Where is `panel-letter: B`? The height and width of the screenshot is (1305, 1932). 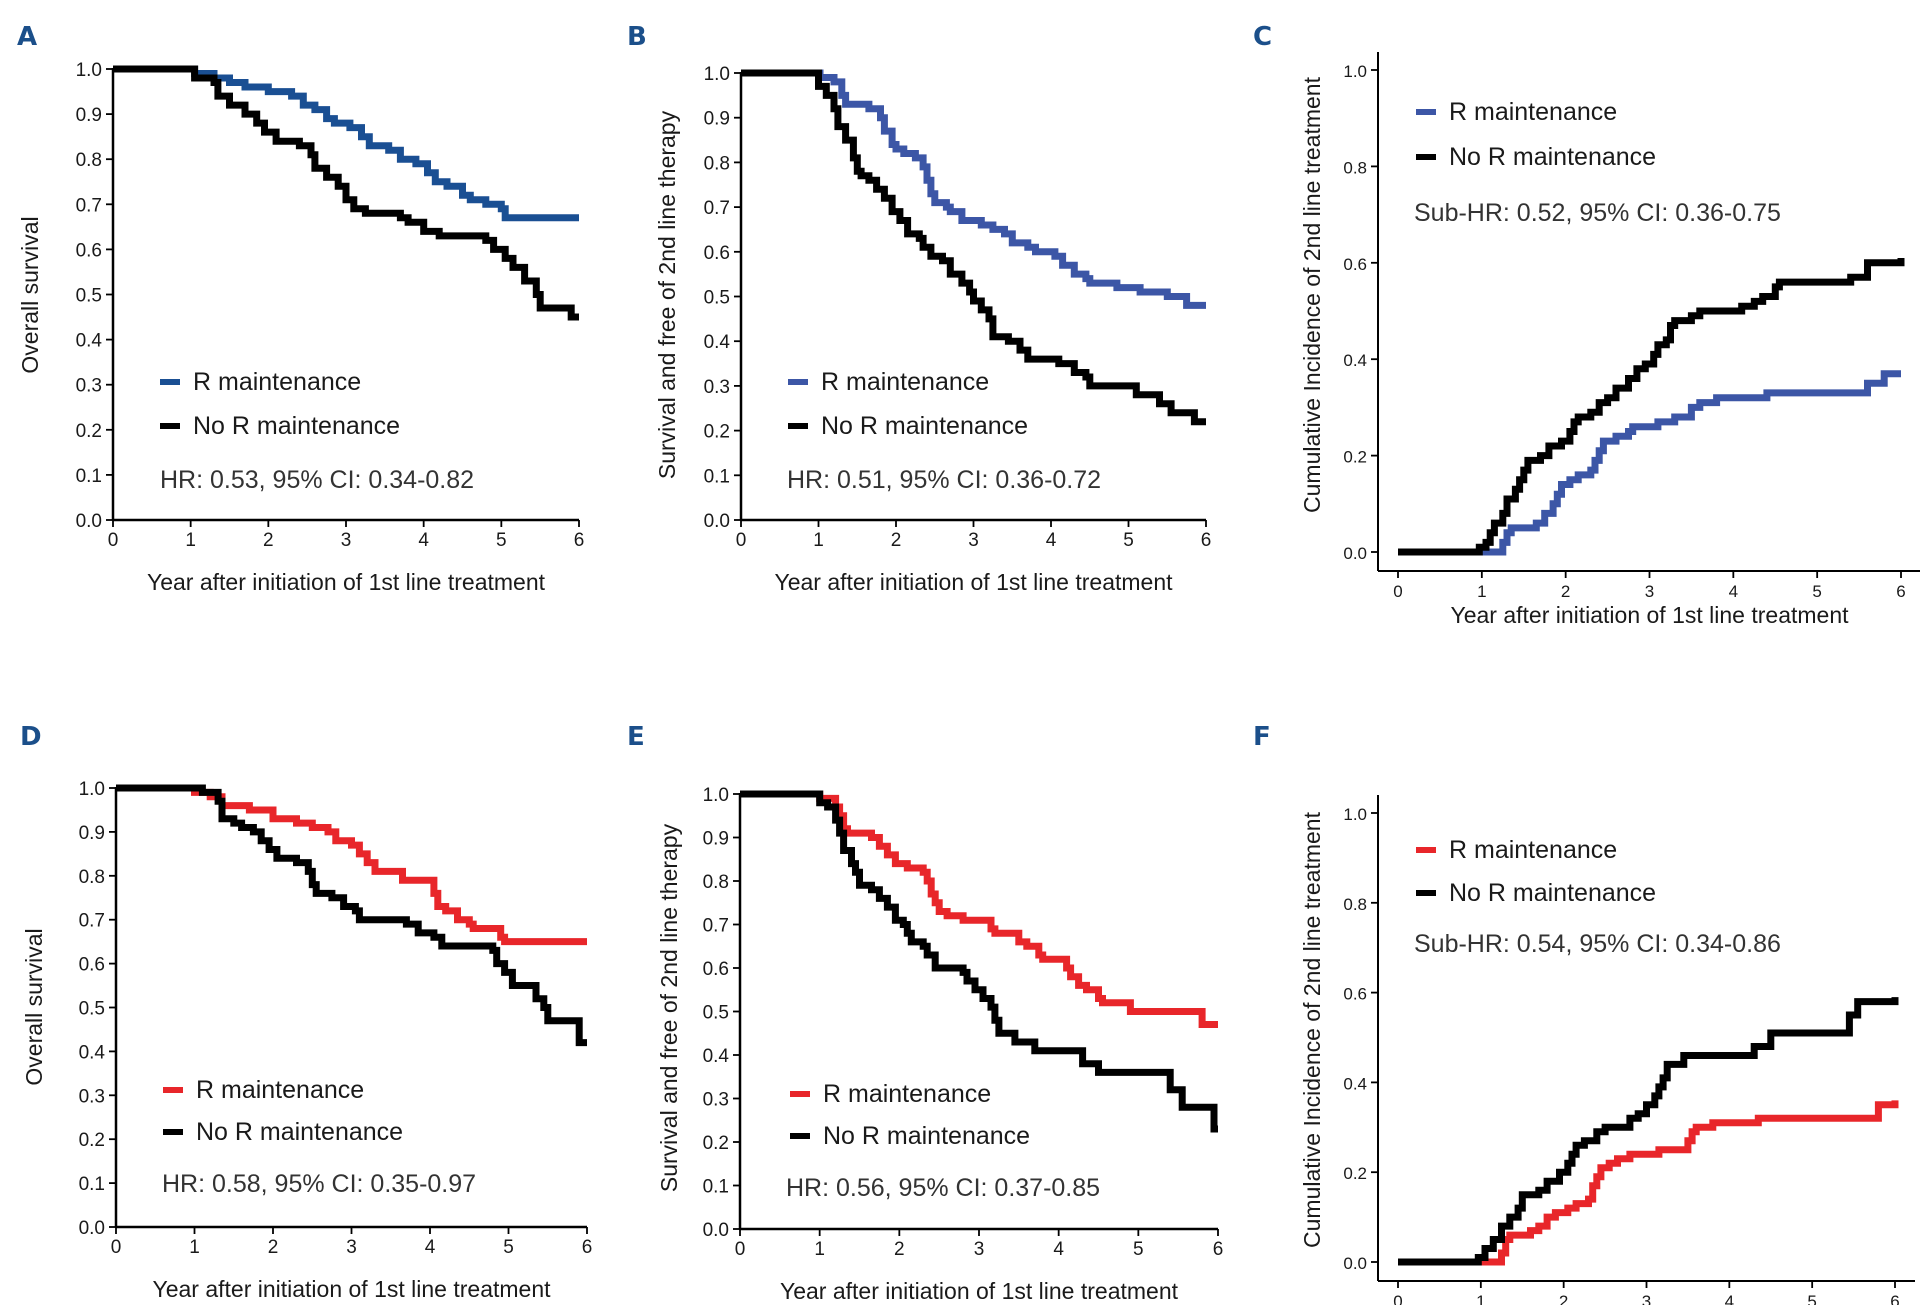 panel-letter: B is located at coordinates (637, 37).